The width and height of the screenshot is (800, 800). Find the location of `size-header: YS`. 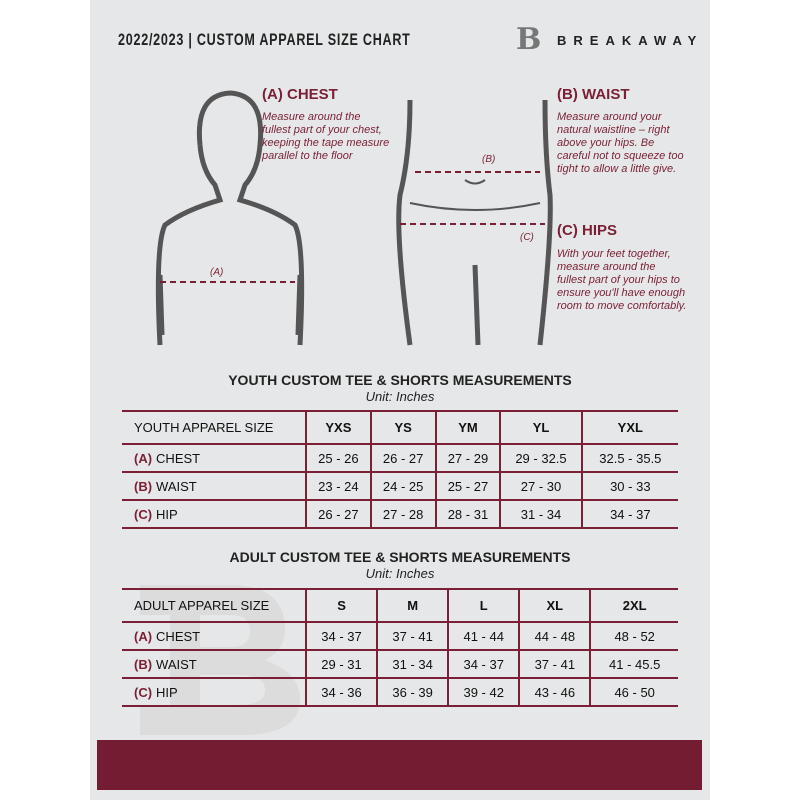

size-header: YS is located at coordinates (402, 427).